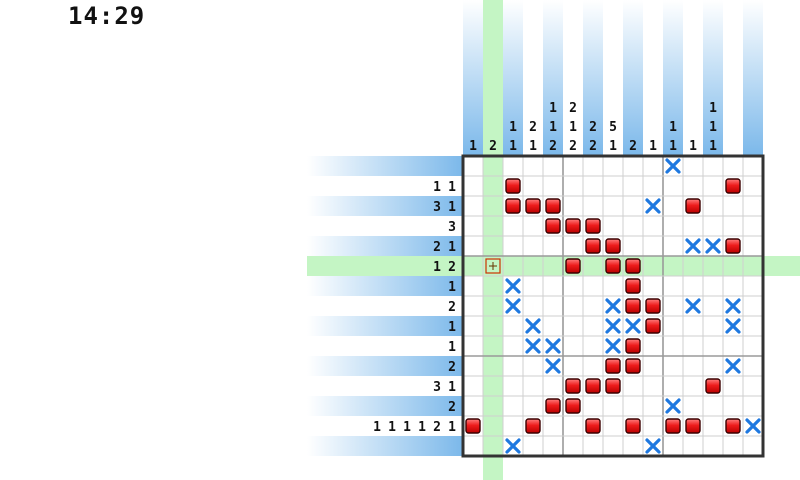  I want to click on row-highlight, so click(385, 266).